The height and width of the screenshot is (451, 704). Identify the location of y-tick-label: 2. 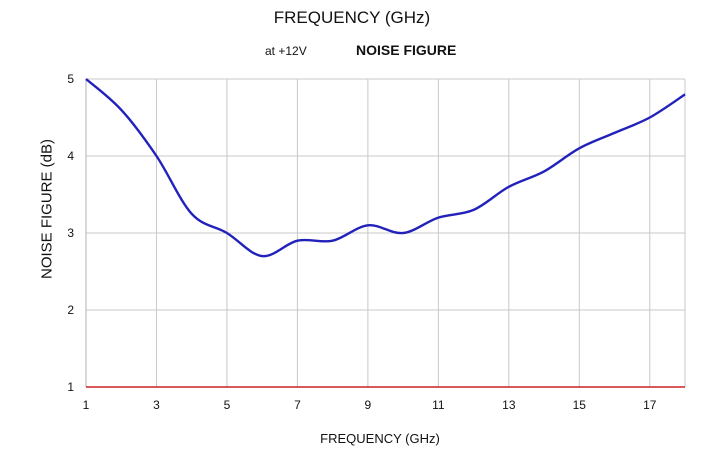
(70, 310).